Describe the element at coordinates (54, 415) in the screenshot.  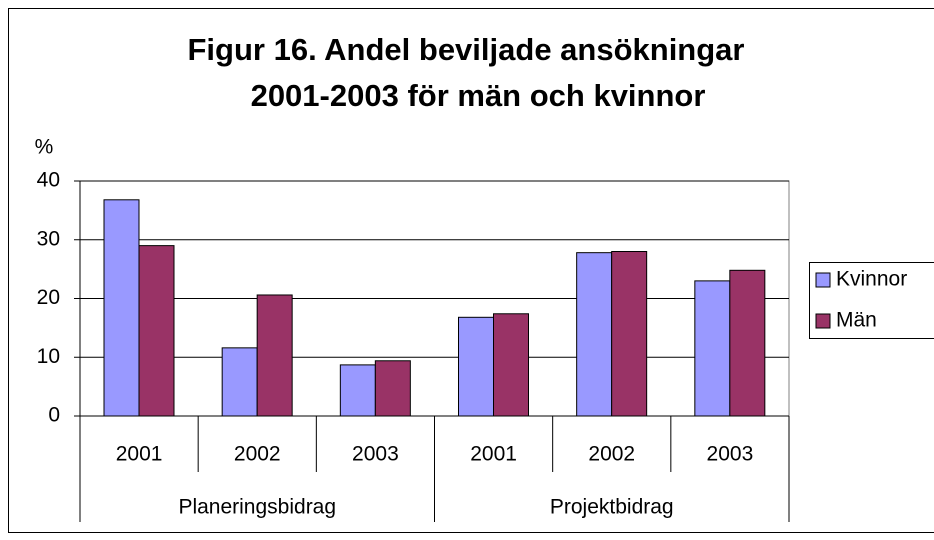
I see `y-tick-label: 0` at that location.